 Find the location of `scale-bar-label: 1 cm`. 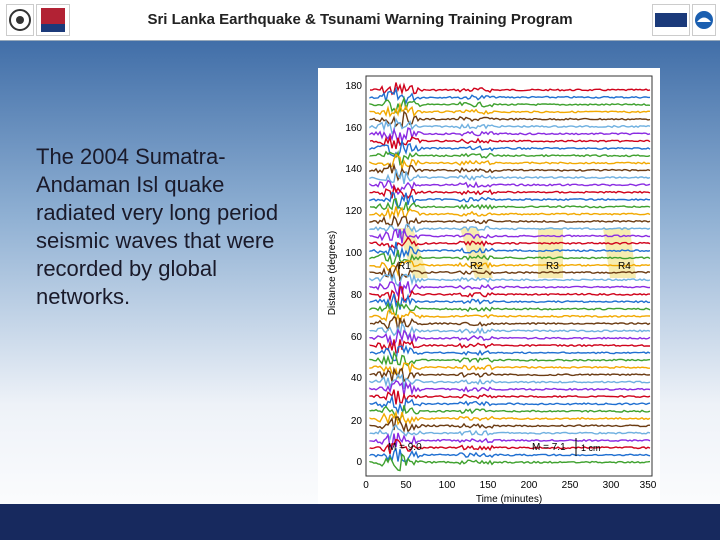

scale-bar-label: 1 cm is located at coordinates (591, 448).